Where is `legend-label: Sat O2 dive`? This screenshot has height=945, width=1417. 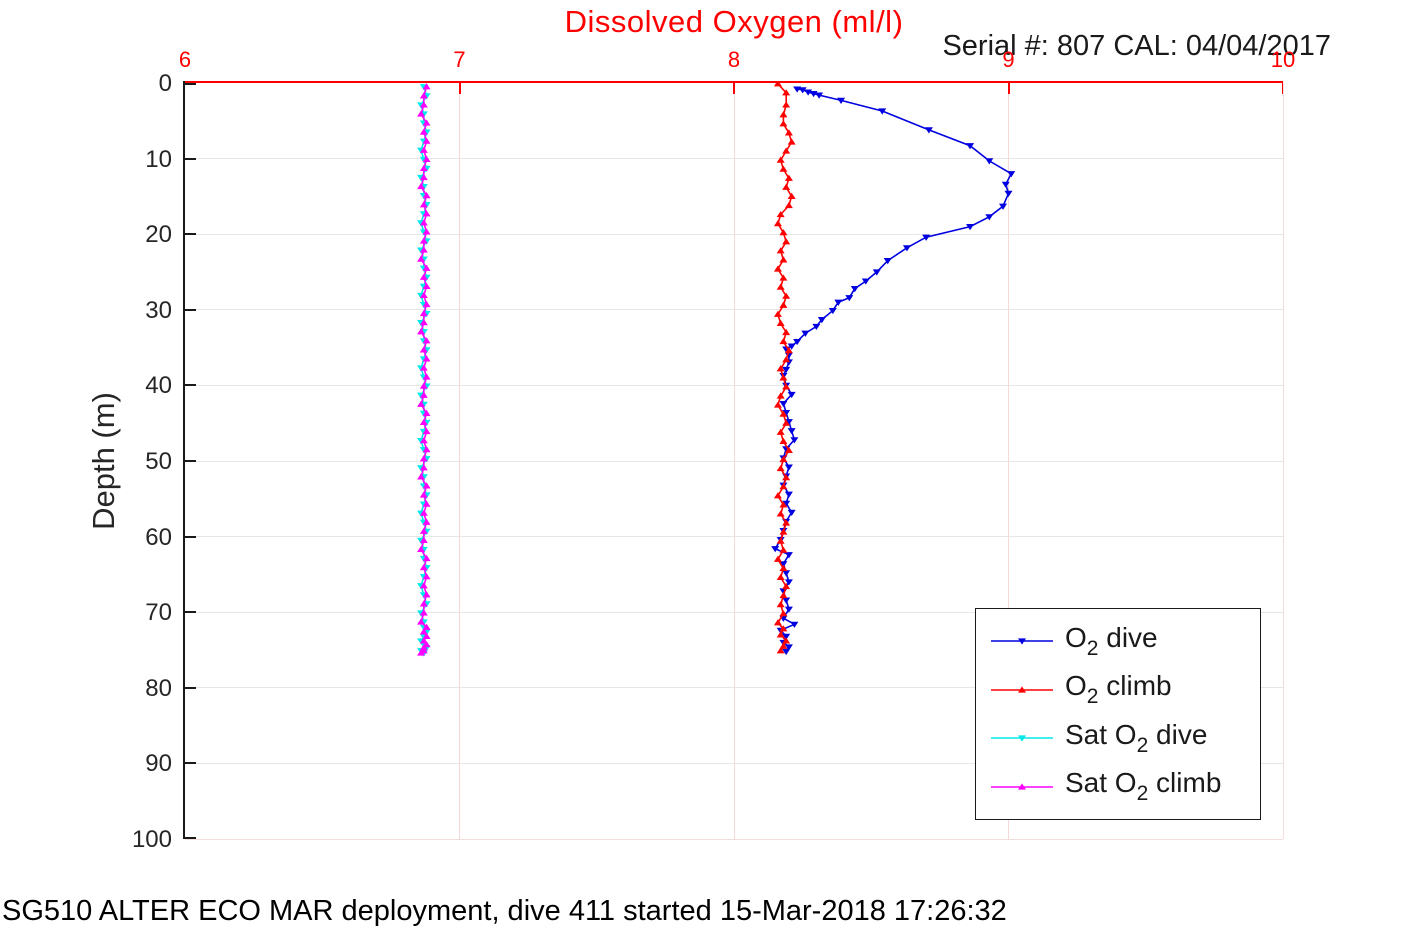 legend-label: Sat O2 dive is located at coordinates (1136, 737).